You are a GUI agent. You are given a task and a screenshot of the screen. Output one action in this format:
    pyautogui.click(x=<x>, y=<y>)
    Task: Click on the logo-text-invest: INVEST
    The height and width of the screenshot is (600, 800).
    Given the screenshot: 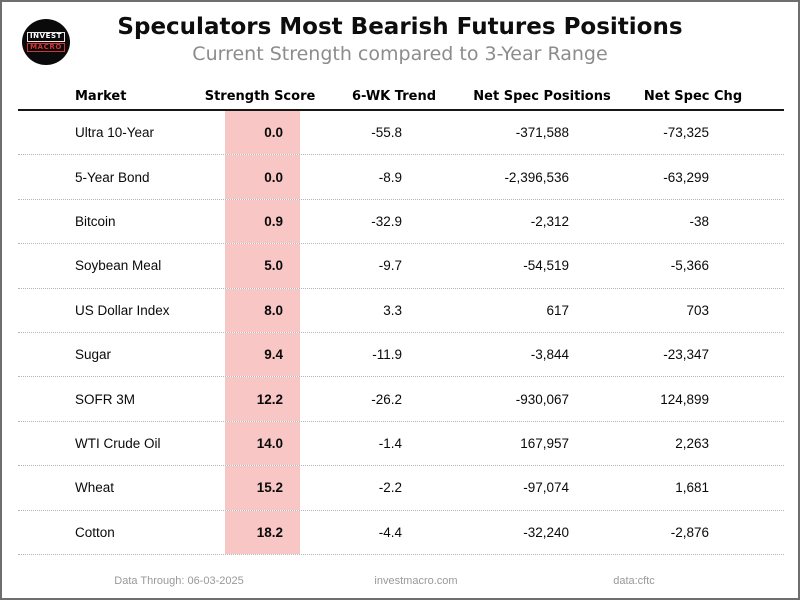 What is the action you would take?
    pyautogui.click(x=46, y=36)
    